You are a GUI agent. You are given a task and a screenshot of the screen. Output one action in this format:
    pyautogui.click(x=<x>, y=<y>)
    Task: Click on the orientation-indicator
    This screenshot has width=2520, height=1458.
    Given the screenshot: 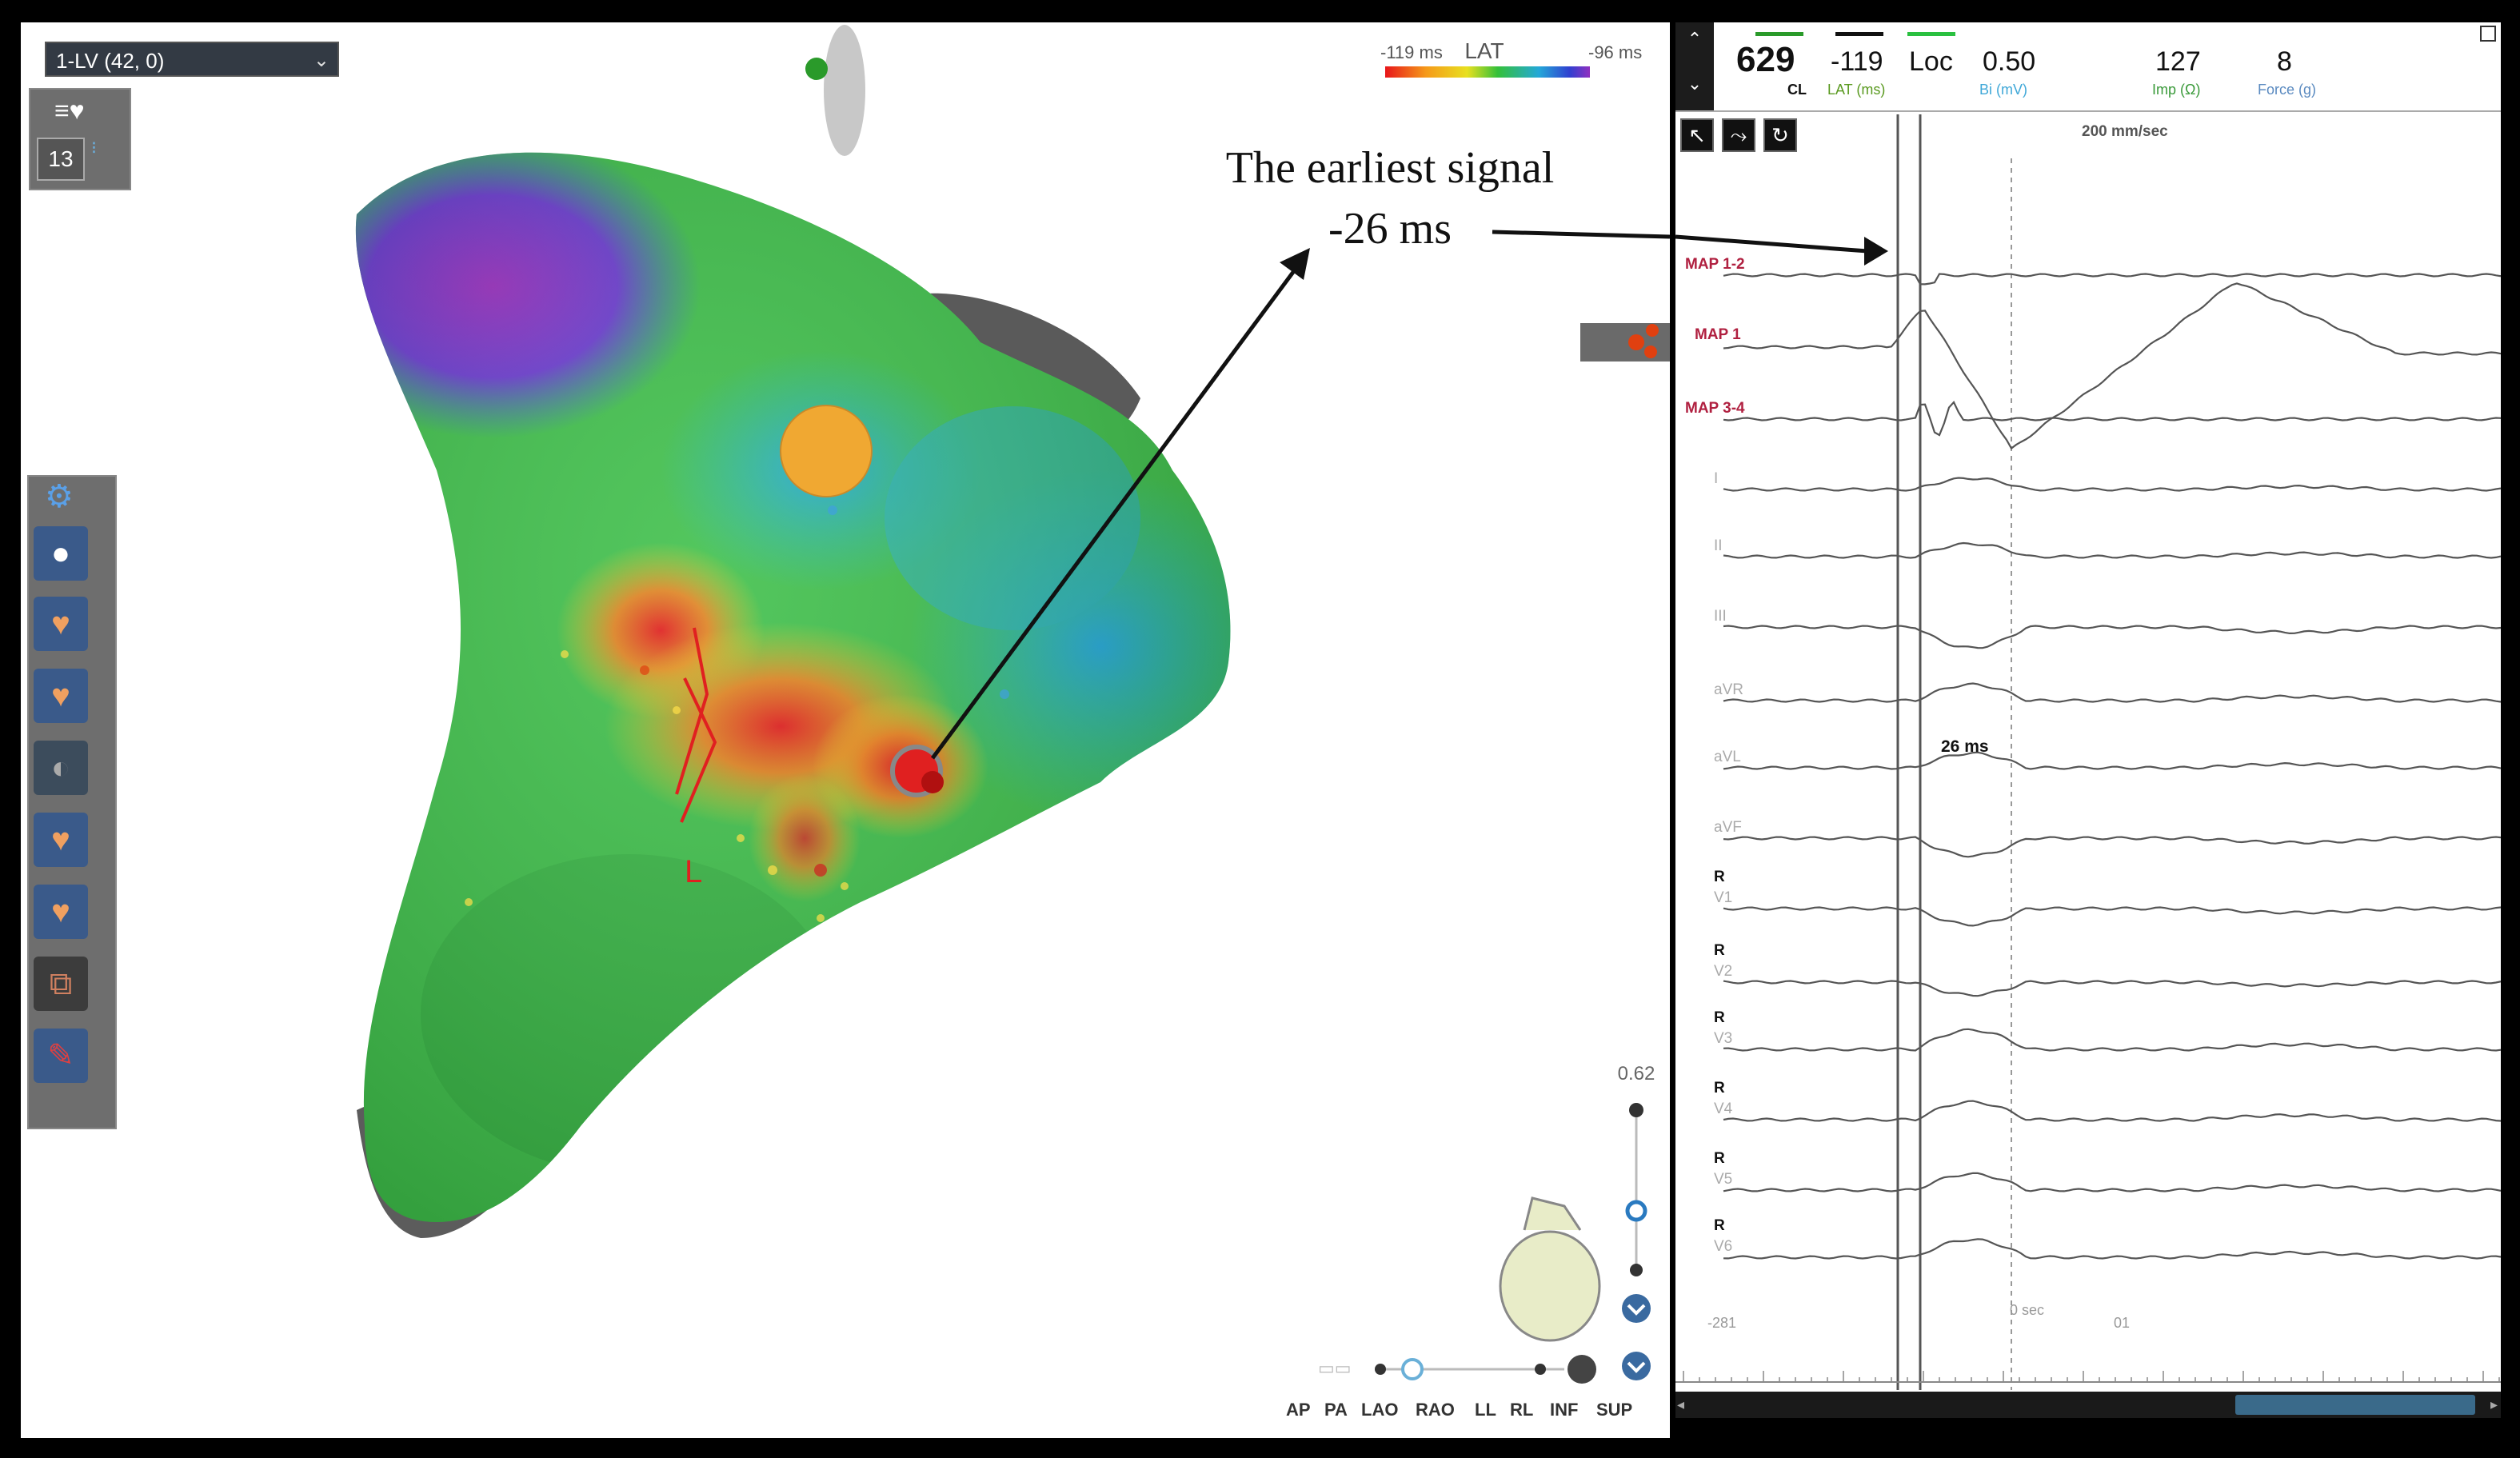 What is the action you would take?
    pyautogui.click(x=844, y=91)
    